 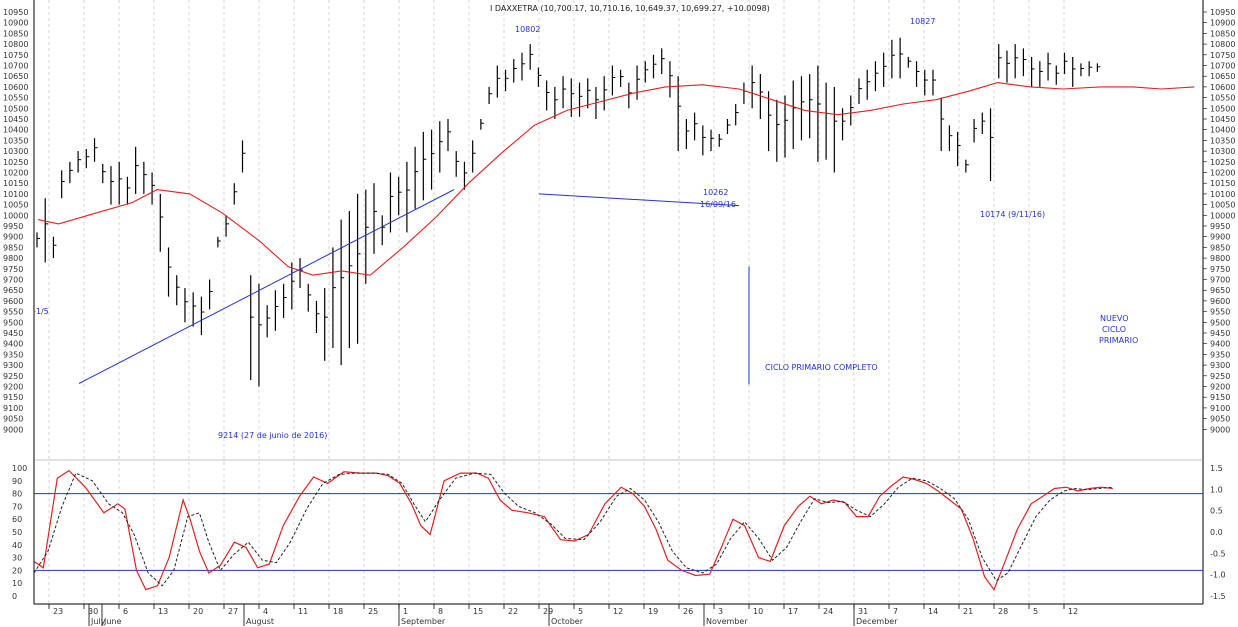 What do you see at coordinates (968, 611) in the screenshot?
I see `x-tick-label: 21` at bounding box center [968, 611].